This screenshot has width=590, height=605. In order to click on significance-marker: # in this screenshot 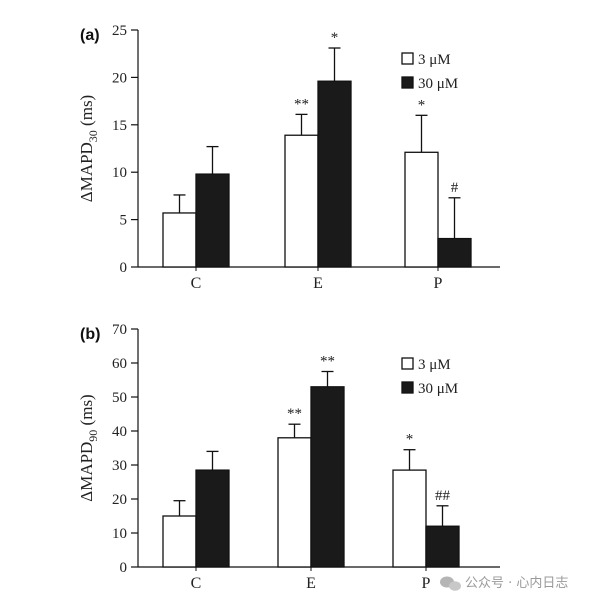, I will do `click(455, 188)`.